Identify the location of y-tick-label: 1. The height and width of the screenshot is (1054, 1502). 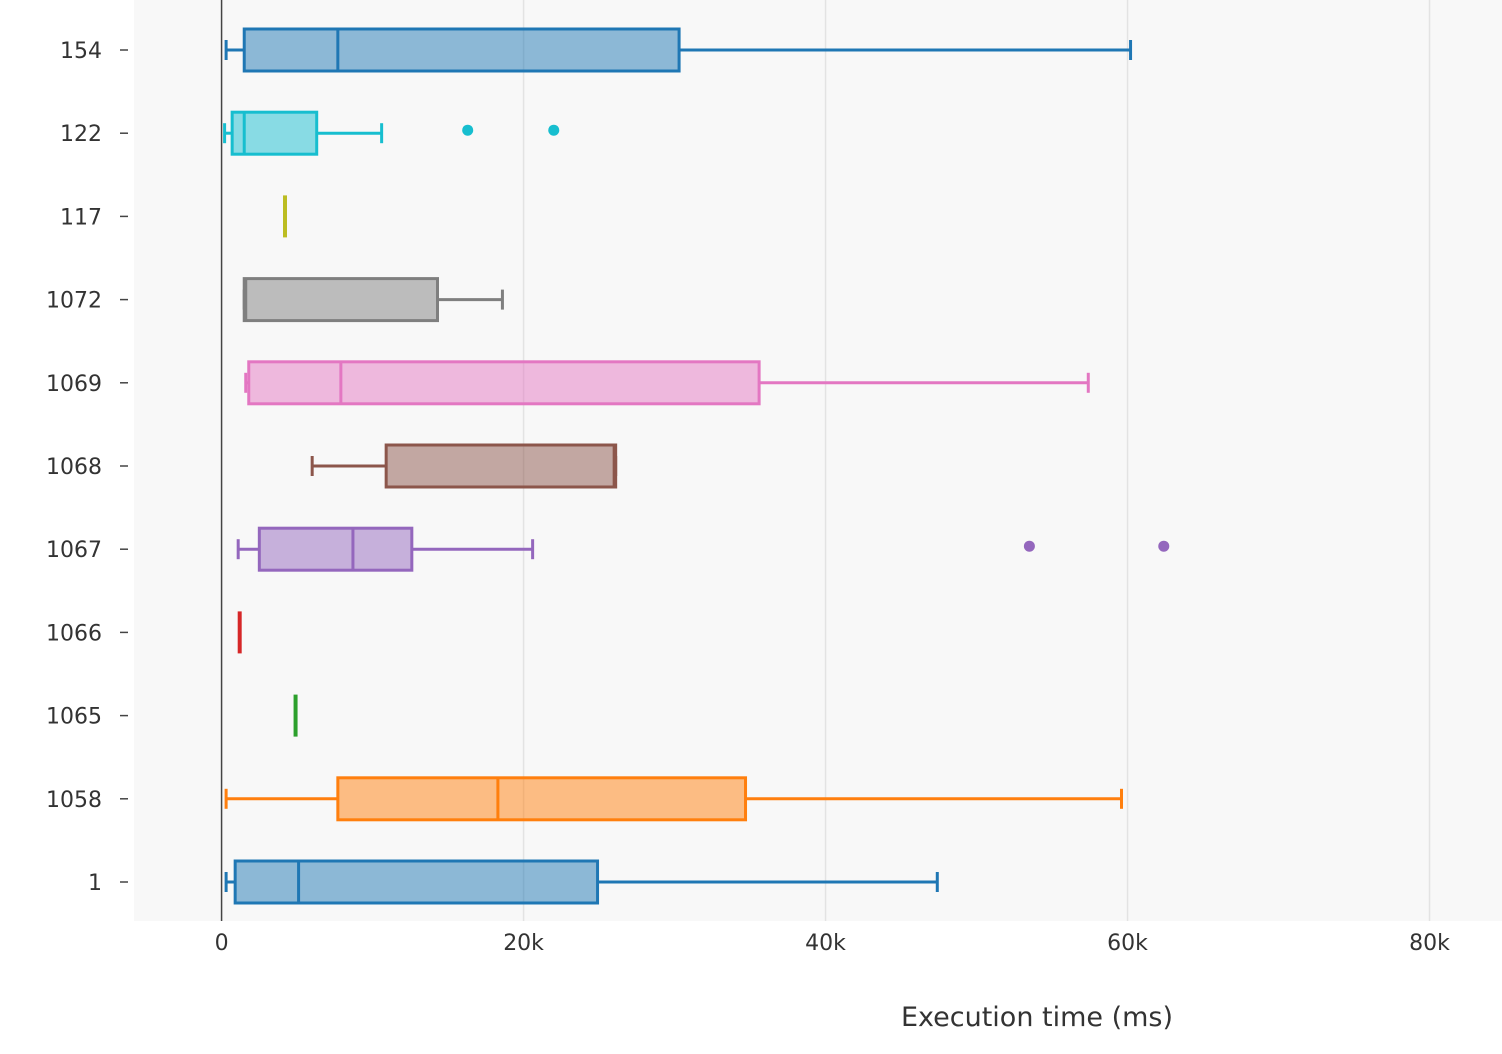
(95, 883).